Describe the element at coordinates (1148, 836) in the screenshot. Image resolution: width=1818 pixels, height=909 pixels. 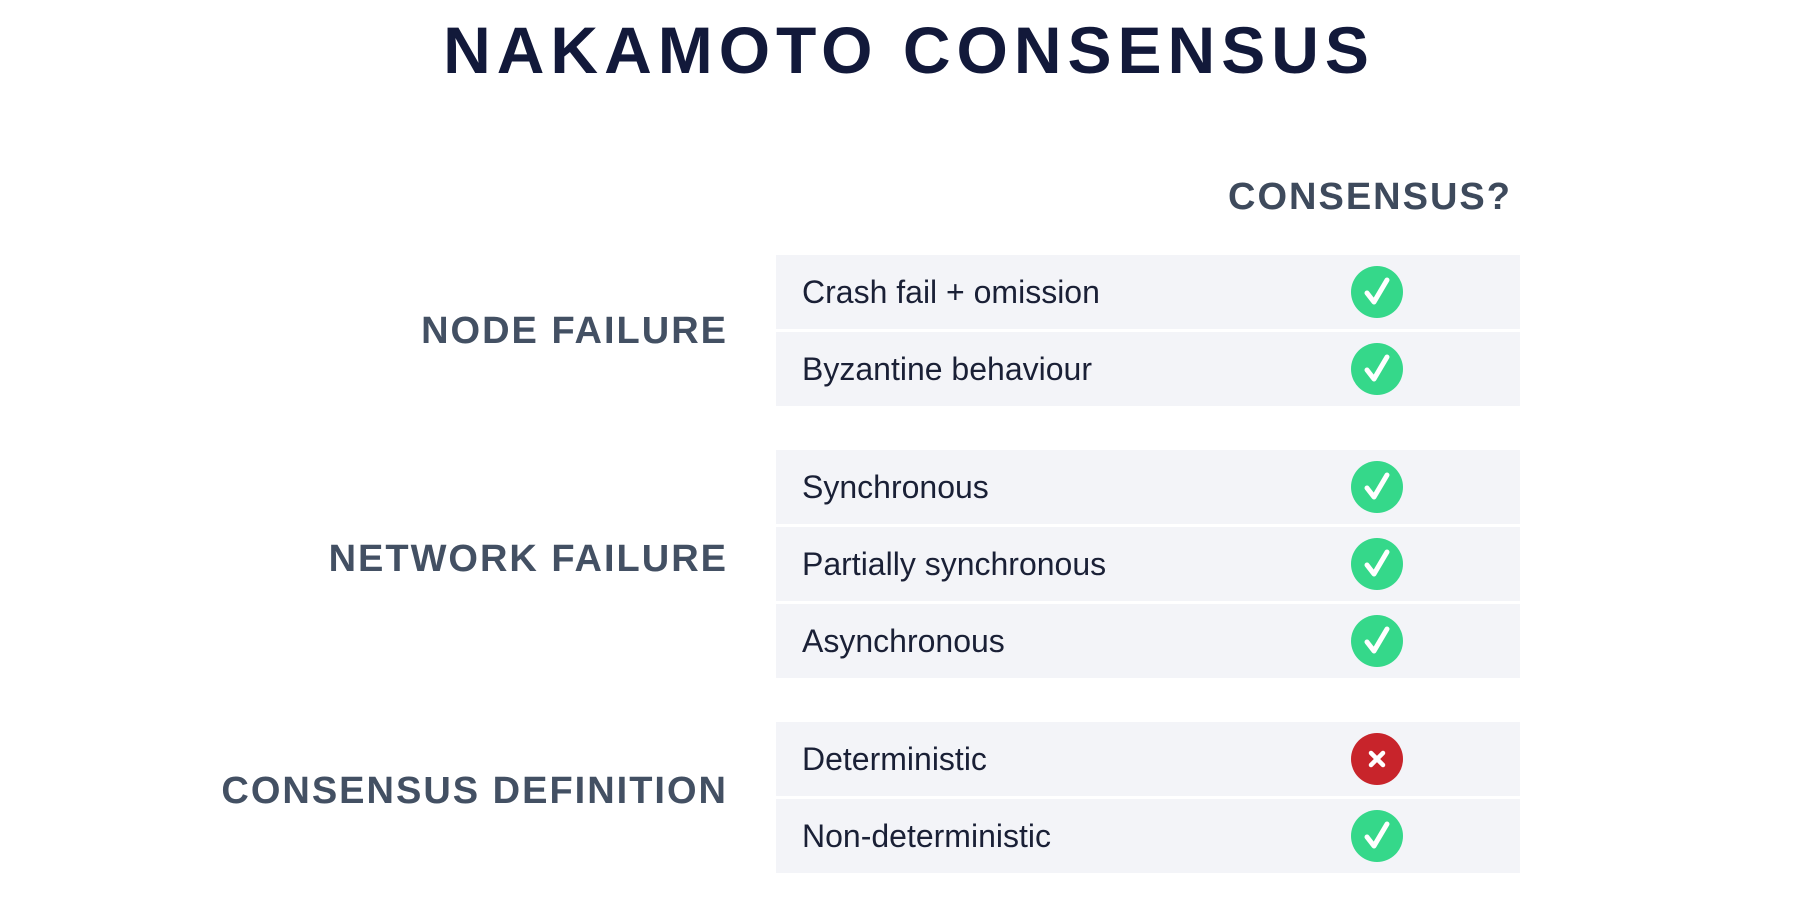
I see `table-row: Non-deterministic` at that location.